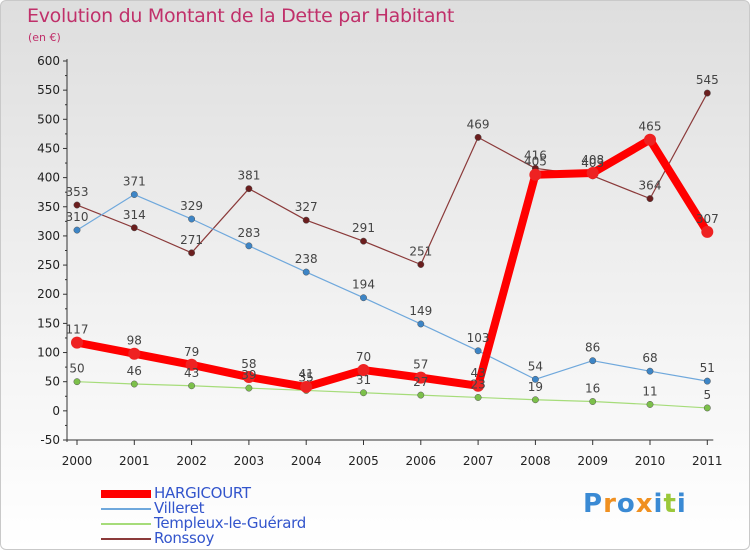 Image resolution: width=750 pixels, height=551 pixels. What do you see at coordinates (184, 538) in the screenshot?
I see `legend-label: Ronssoy` at bounding box center [184, 538].